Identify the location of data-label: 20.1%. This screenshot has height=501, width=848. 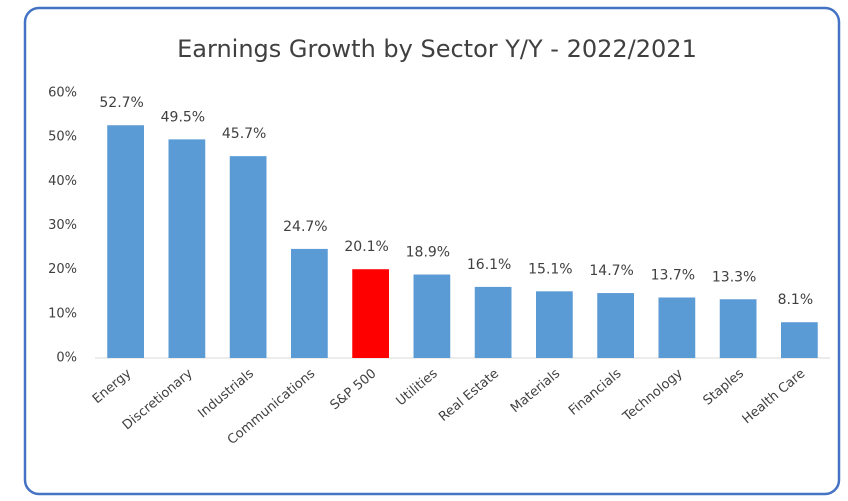
(366, 247).